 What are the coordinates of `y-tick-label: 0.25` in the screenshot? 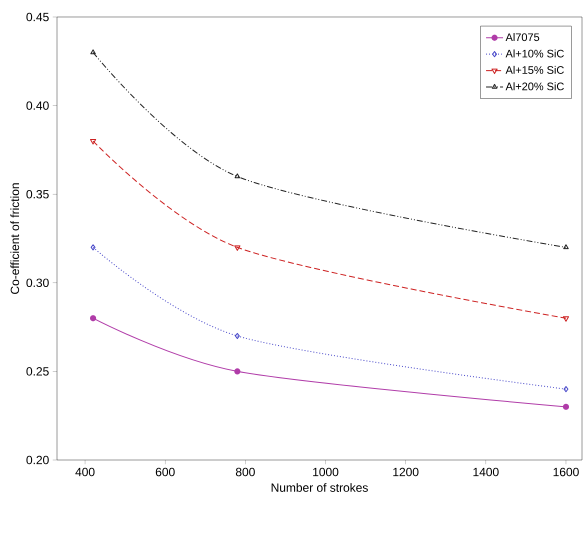 It's located at (37, 371).